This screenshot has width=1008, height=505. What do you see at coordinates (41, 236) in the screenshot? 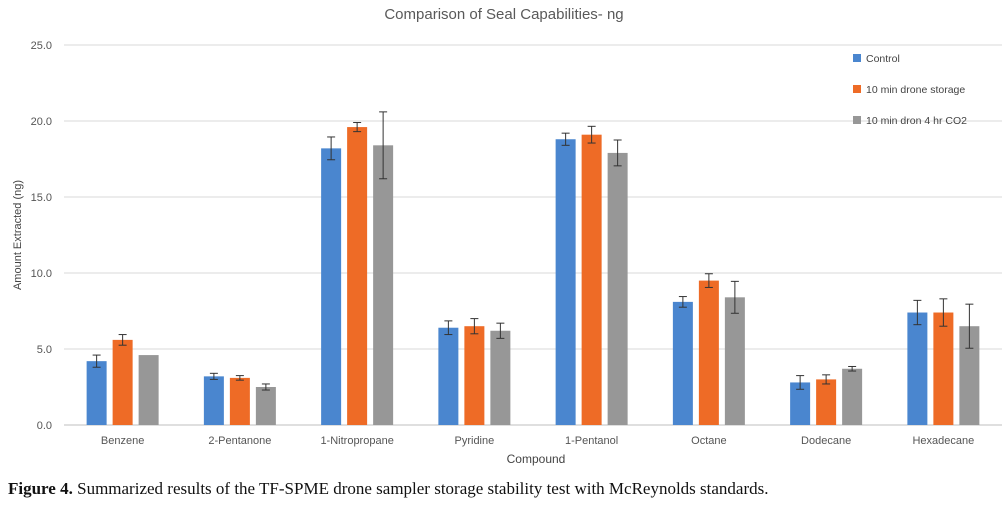
I see `y-axis-ticks: 0.0 5.0 10.0 15.0 20.0 25.0` at bounding box center [41, 236].